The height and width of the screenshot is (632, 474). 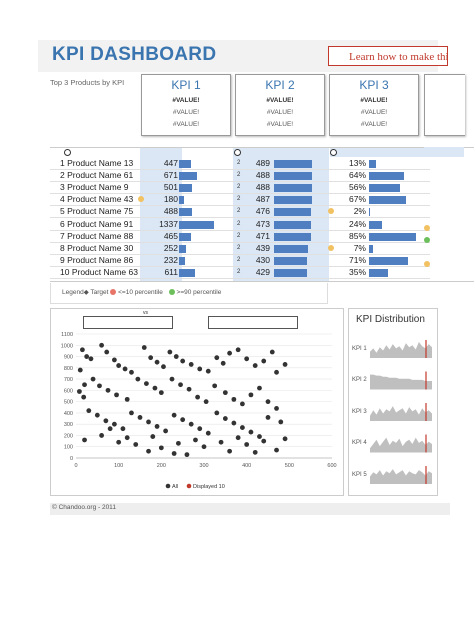 I want to click on kpi2-value: 489, so click(x=262, y=163).